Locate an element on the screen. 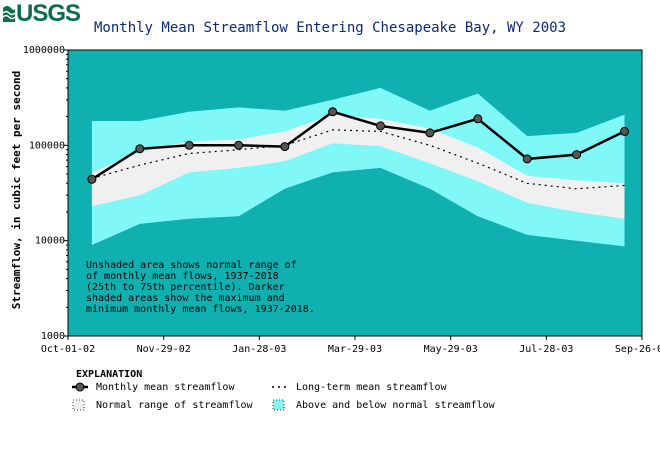 This screenshot has width=660, height=450. usgs-logo-text: USGS is located at coordinates (48, 13).